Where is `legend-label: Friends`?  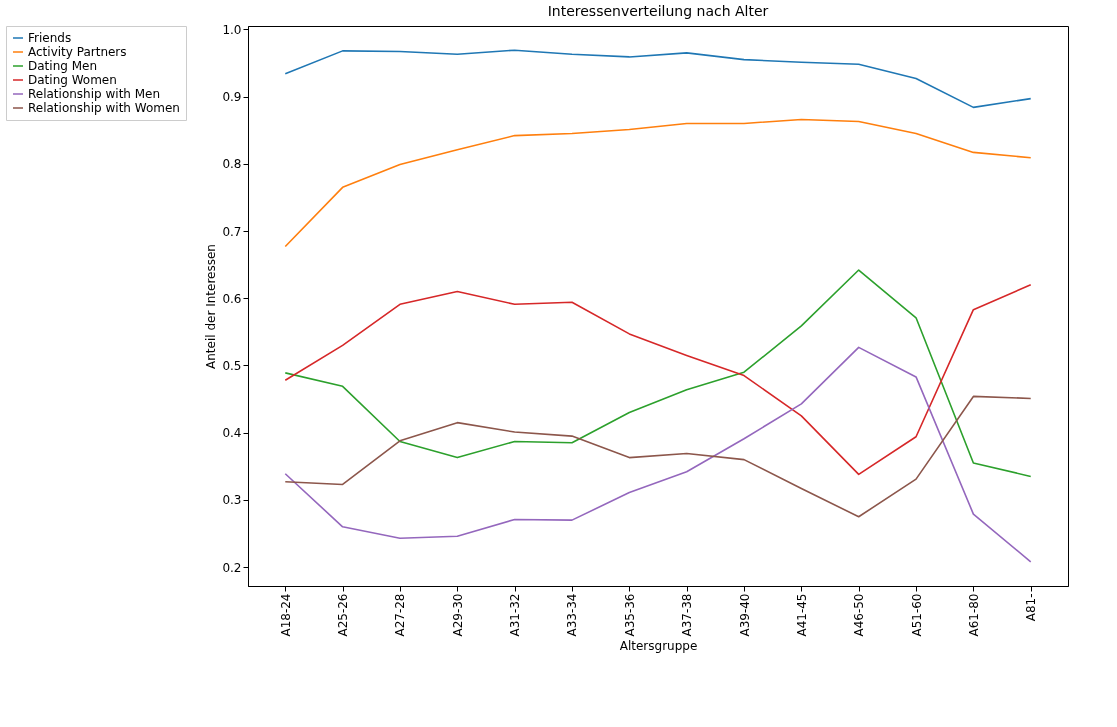
legend-label: Friends is located at coordinates (50, 38).